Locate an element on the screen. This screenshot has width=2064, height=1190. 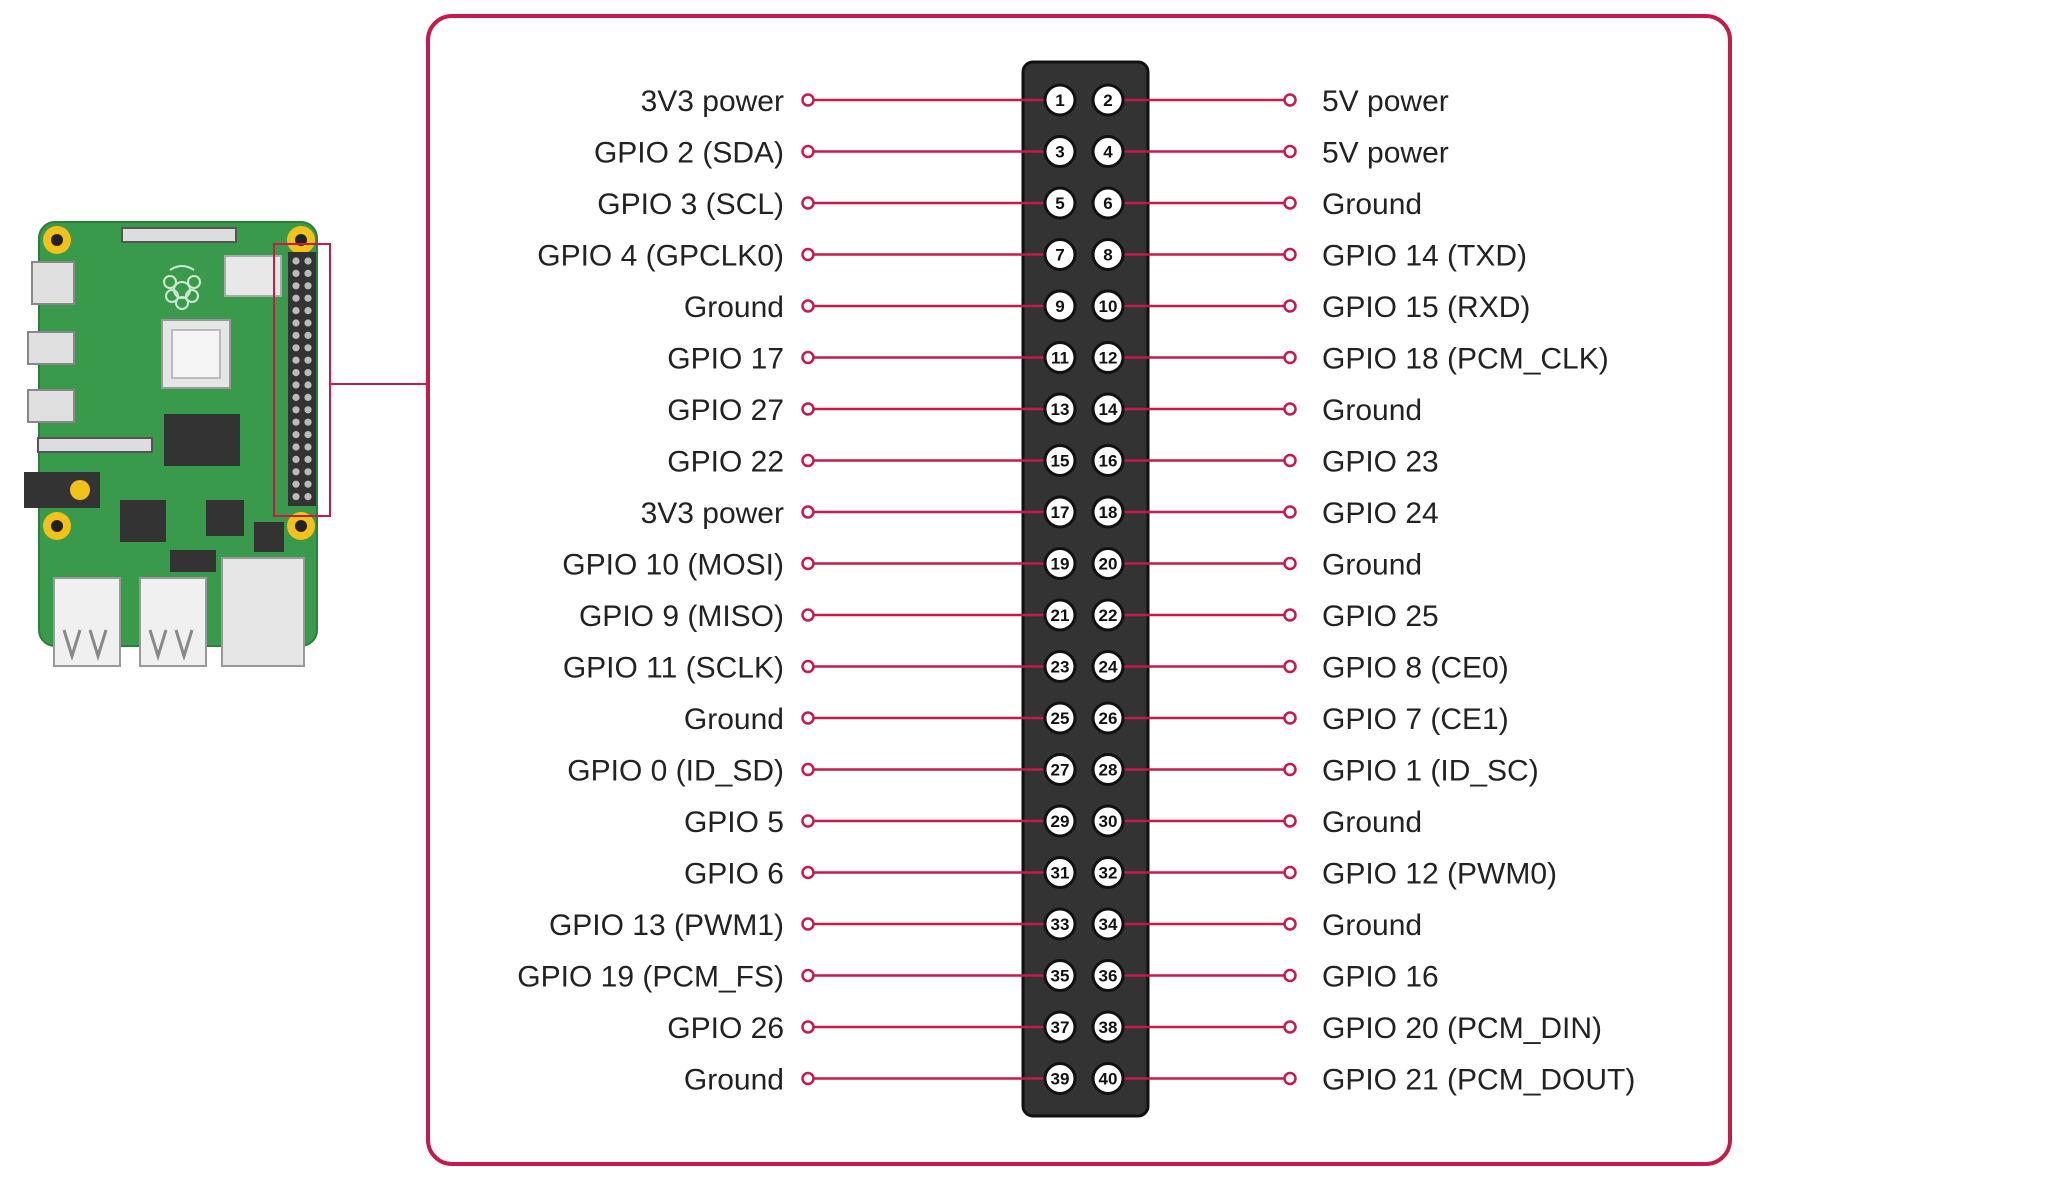
pin-row: 3 4 GPIO 2 (SDA) 5V power is located at coordinates (1021, 152).